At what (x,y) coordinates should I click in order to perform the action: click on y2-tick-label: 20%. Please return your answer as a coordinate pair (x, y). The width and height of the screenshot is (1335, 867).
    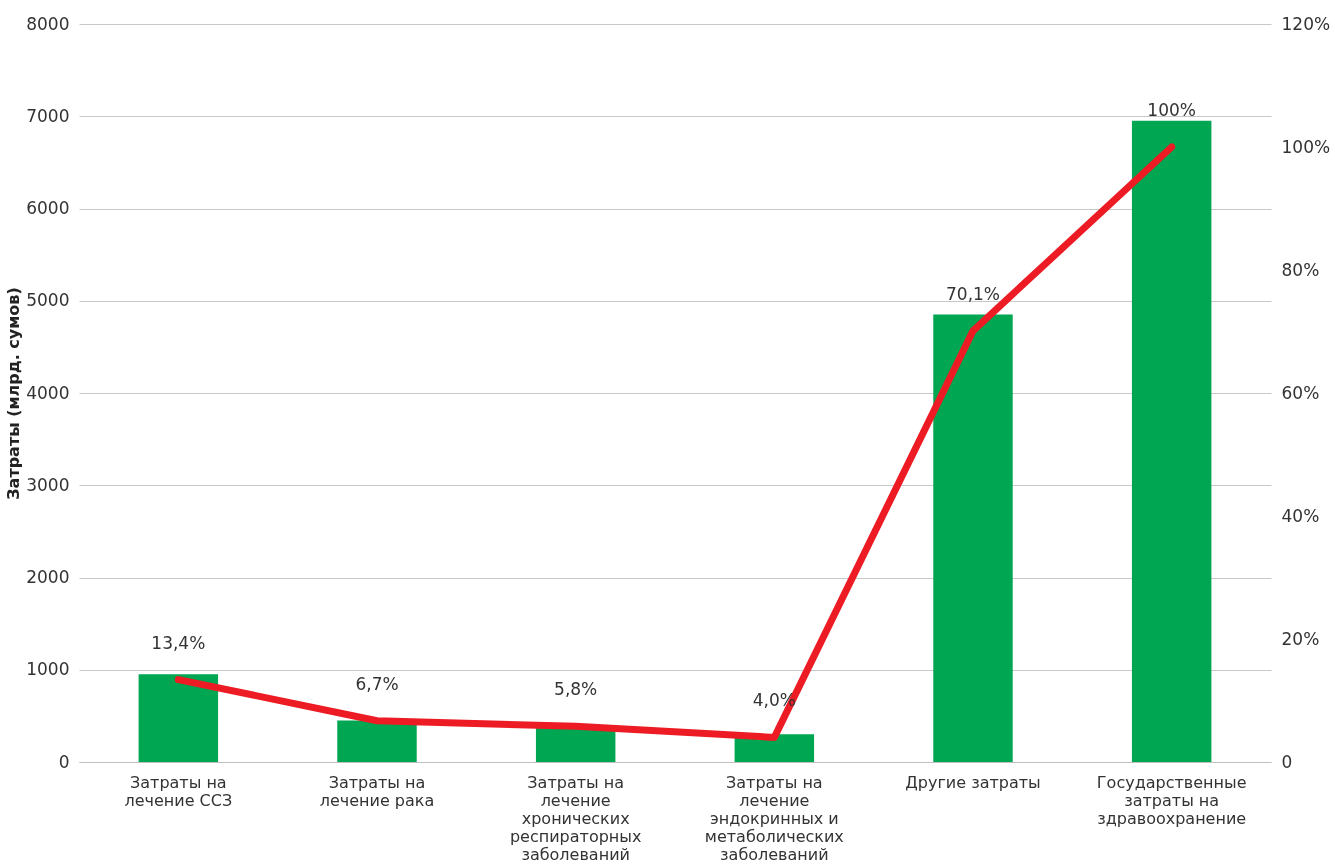
    Looking at the image, I should click on (1300, 638).